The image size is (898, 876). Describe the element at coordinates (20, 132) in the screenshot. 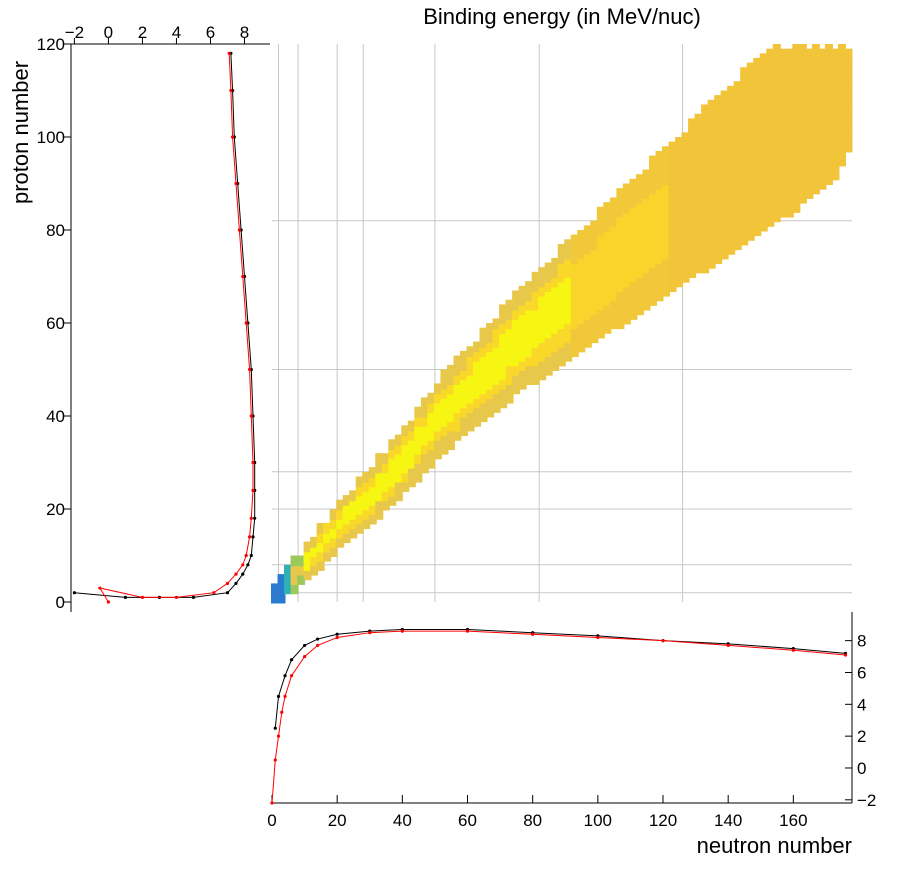

I see `y-axis-title: proton number` at that location.